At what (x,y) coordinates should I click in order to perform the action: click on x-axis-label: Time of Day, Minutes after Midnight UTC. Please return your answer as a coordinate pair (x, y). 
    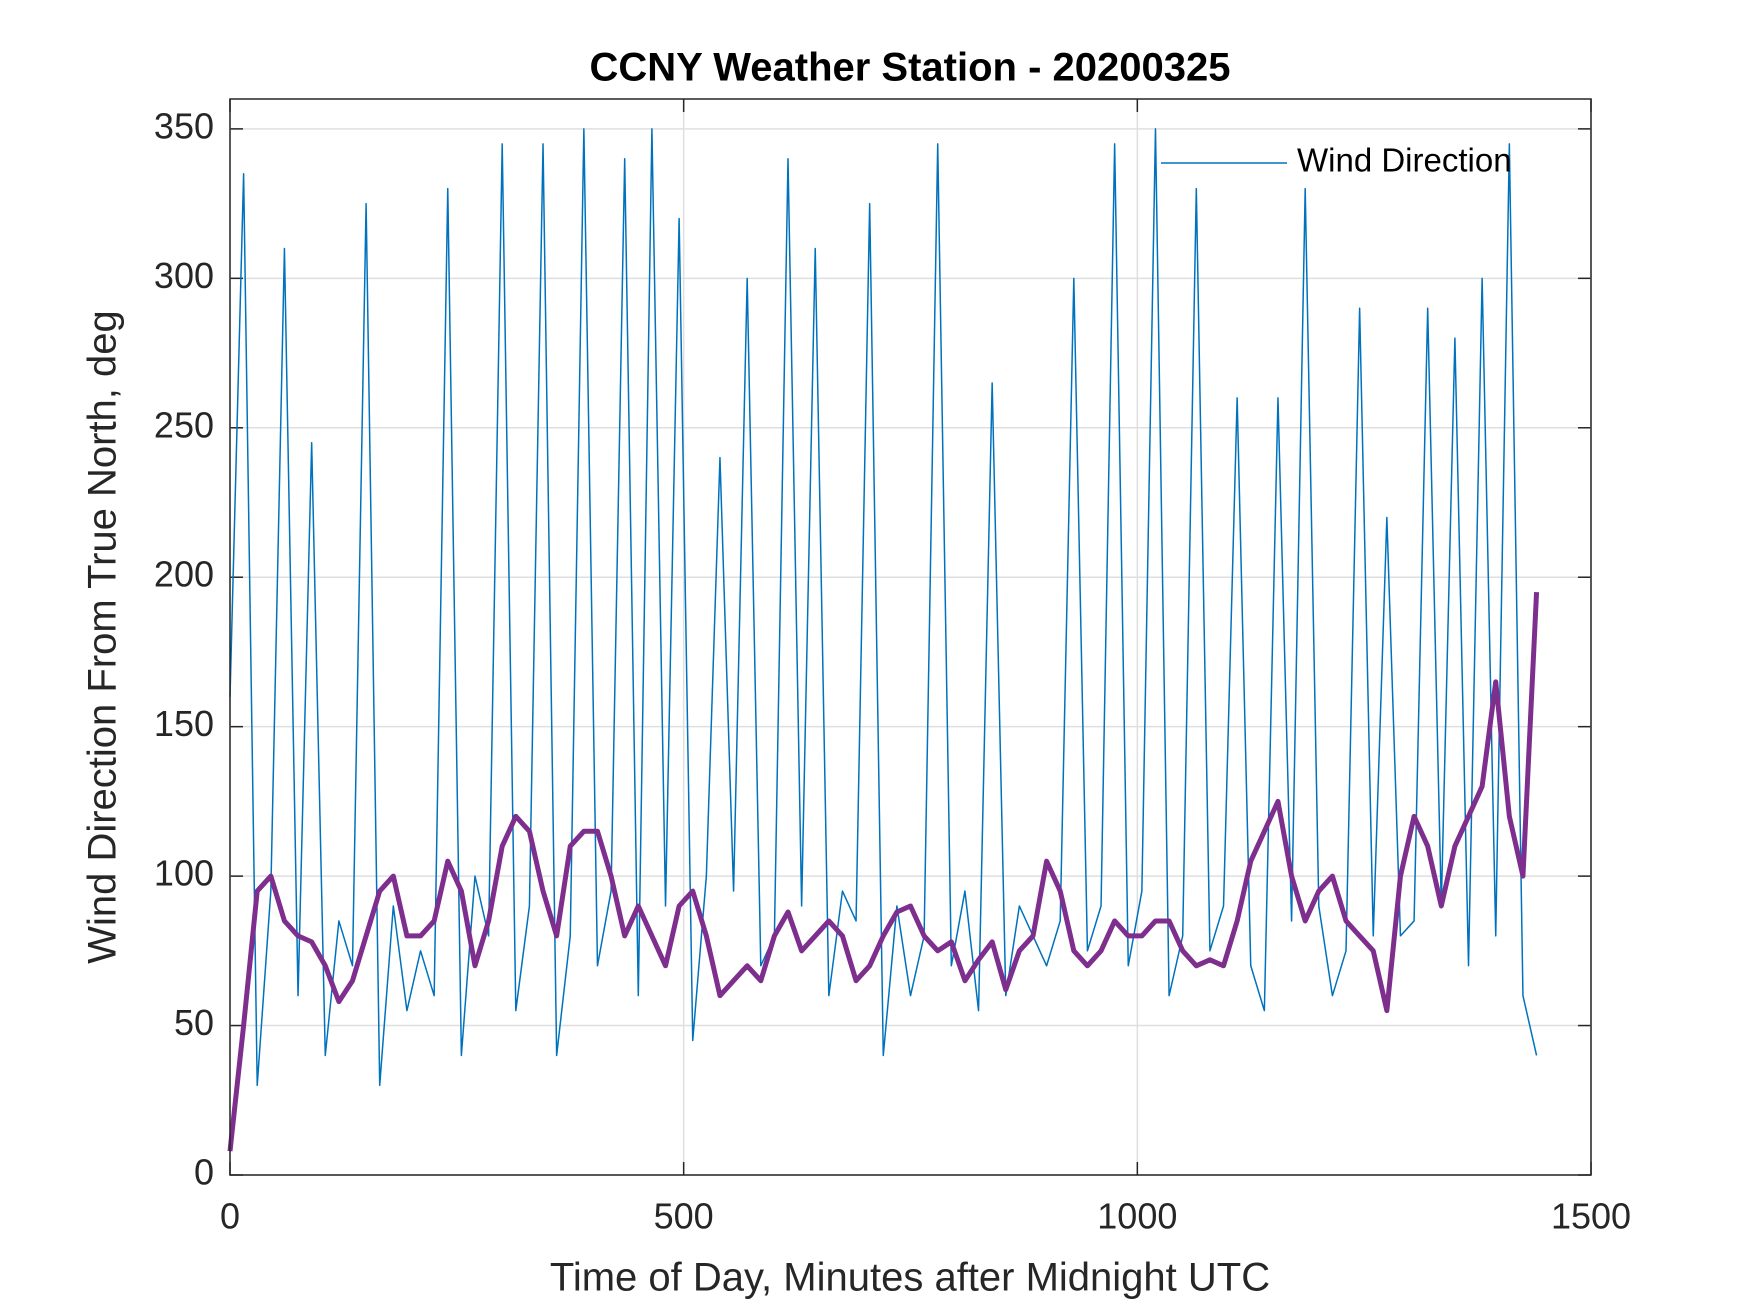
    Looking at the image, I should click on (910, 1278).